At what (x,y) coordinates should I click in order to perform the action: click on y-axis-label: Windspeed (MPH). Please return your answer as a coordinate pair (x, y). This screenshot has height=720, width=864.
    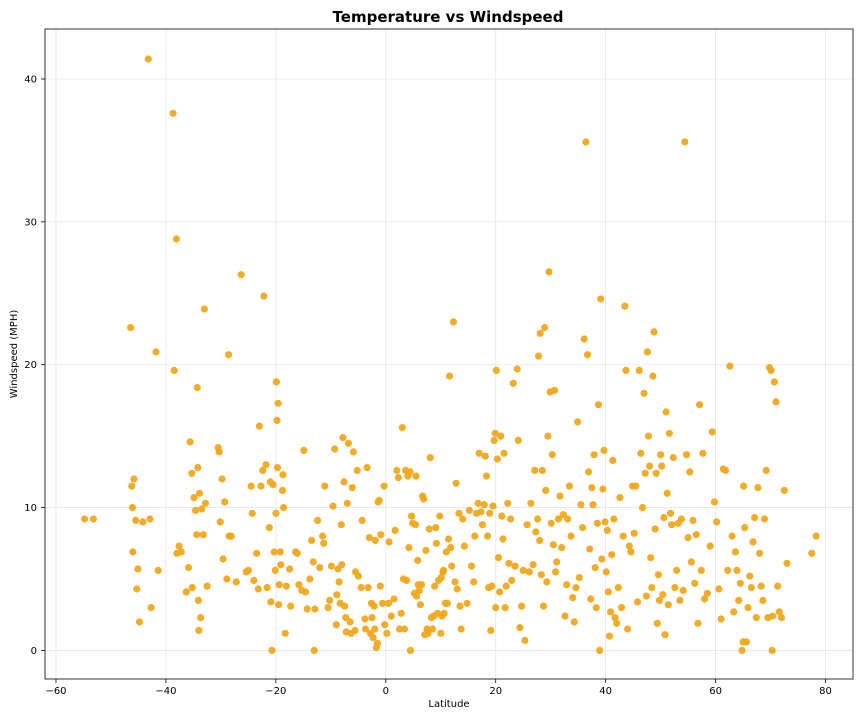
    Looking at the image, I should click on (14, 354).